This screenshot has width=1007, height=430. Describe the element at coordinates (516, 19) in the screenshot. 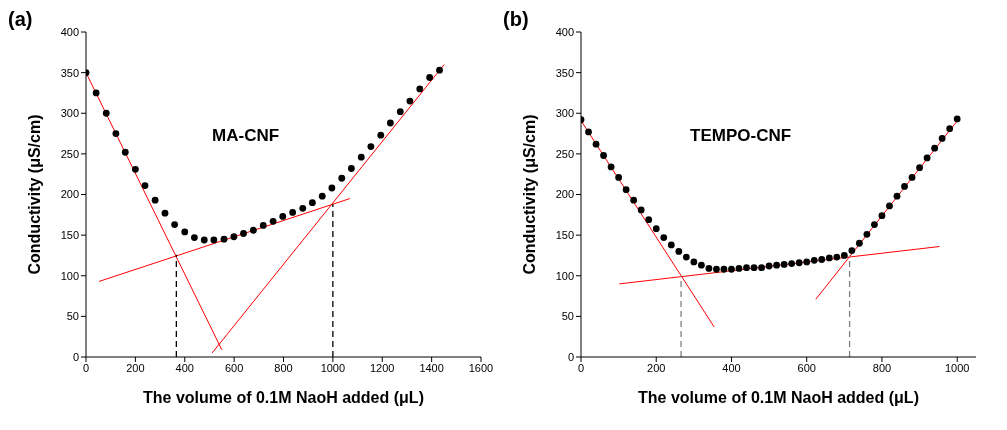

I see `chart-title: (b)` at that location.